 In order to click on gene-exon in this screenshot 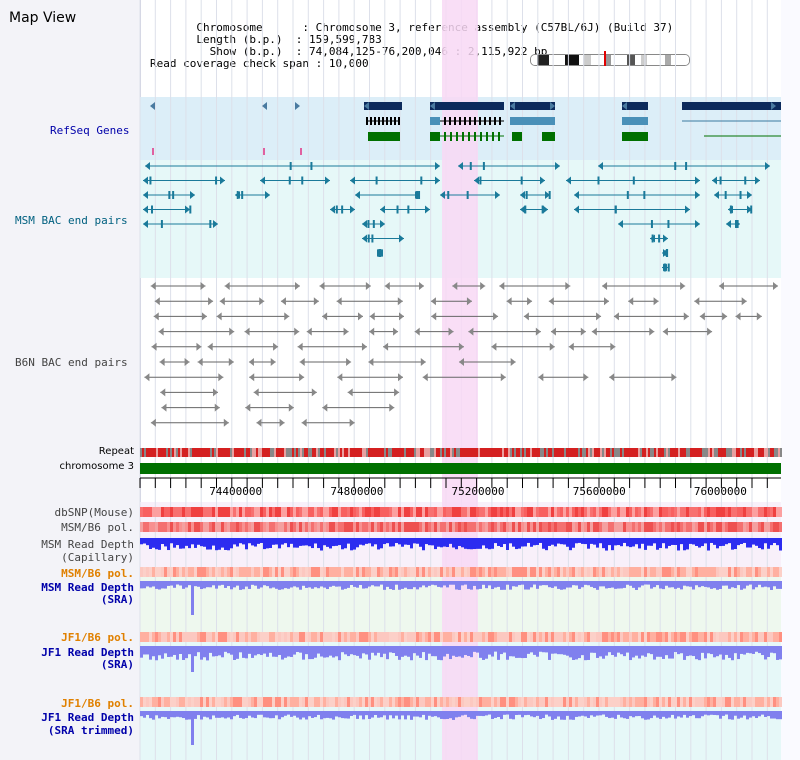, I will do `click(635, 121)`.